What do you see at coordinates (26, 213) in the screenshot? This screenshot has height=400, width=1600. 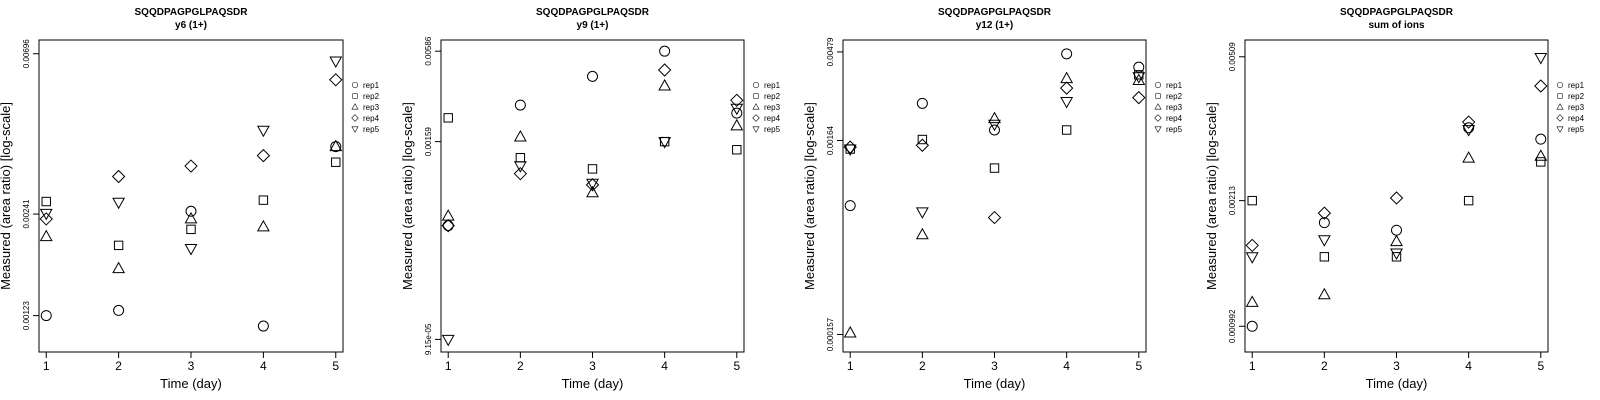 I see `y-tick-label: 0.00241` at bounding box center [26, 213].